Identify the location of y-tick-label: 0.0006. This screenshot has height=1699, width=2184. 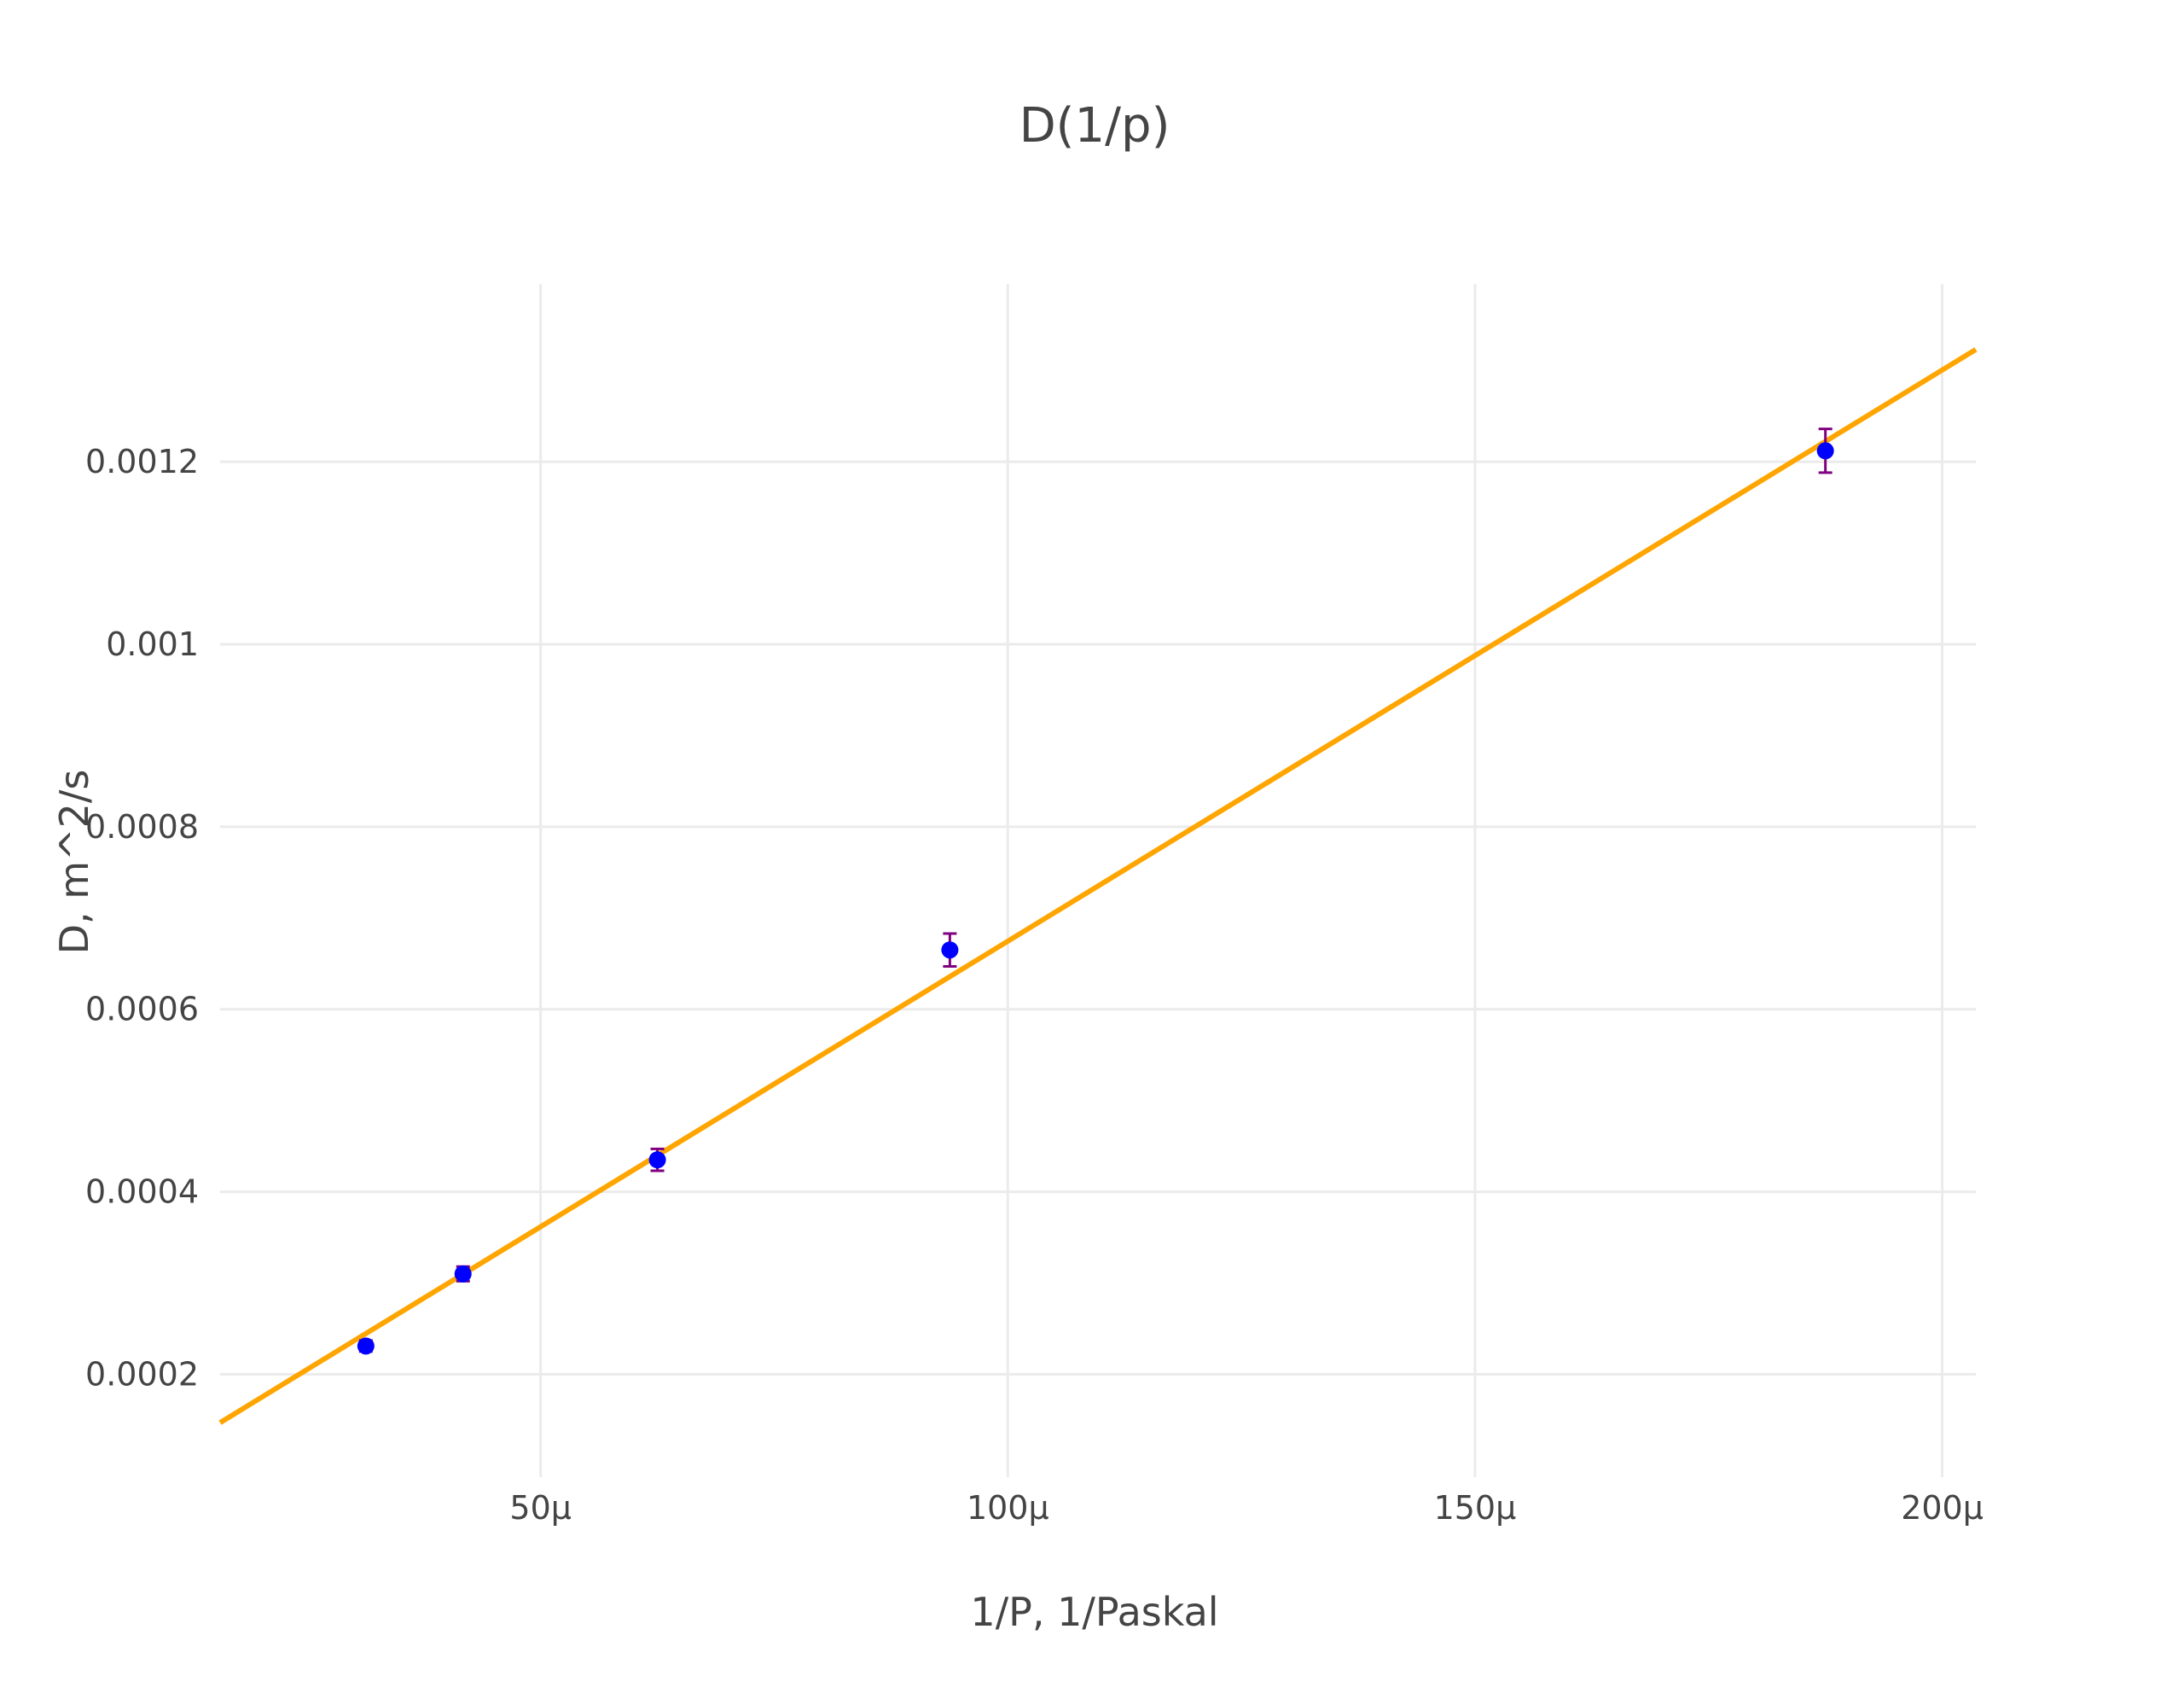
(142, 1009).